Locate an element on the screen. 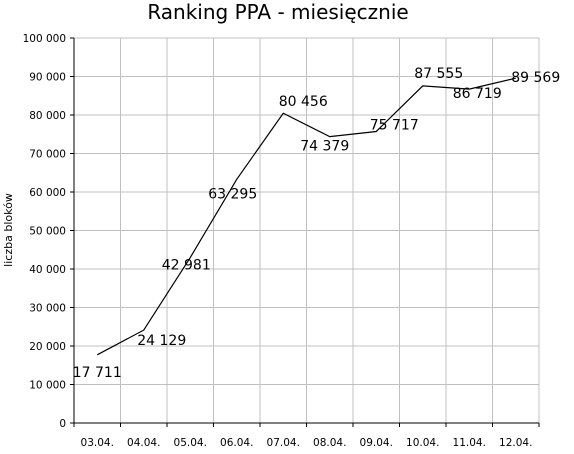 The image size is (574, 454). y-tick-label: 40 000 is located at coordinates (47, 270).